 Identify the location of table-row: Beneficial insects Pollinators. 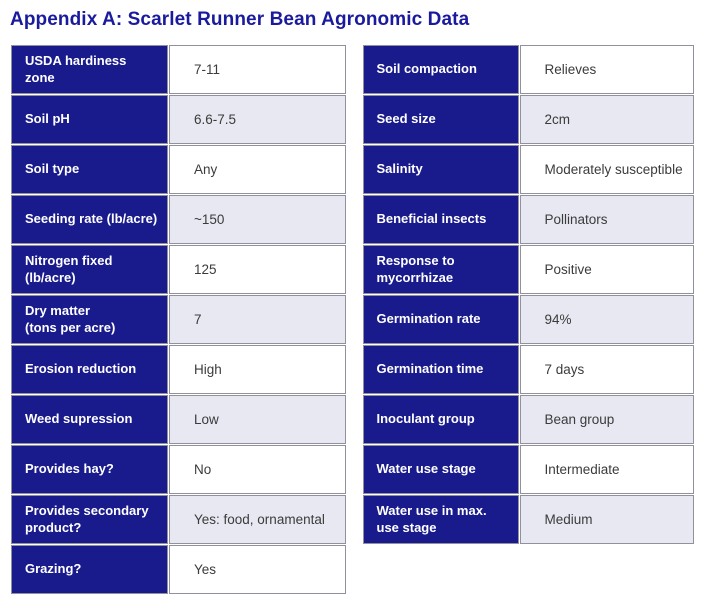
(528, 219).